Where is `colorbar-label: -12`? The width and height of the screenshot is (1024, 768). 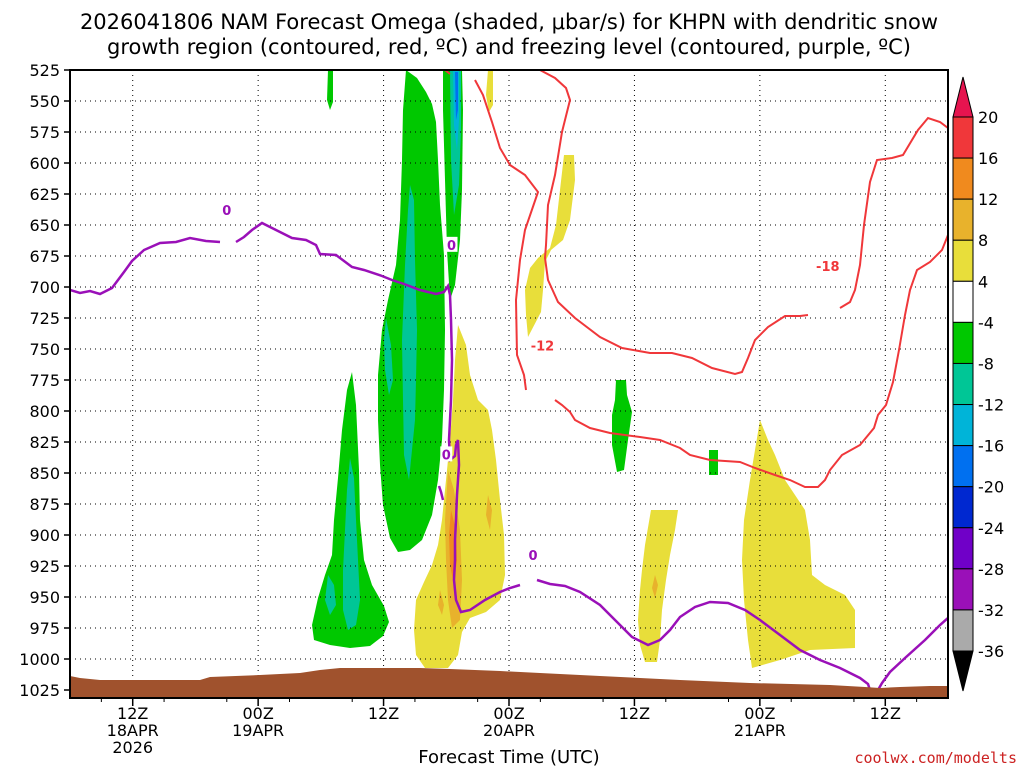
colorbar-label: -12 is located at coordinates (991, 405).